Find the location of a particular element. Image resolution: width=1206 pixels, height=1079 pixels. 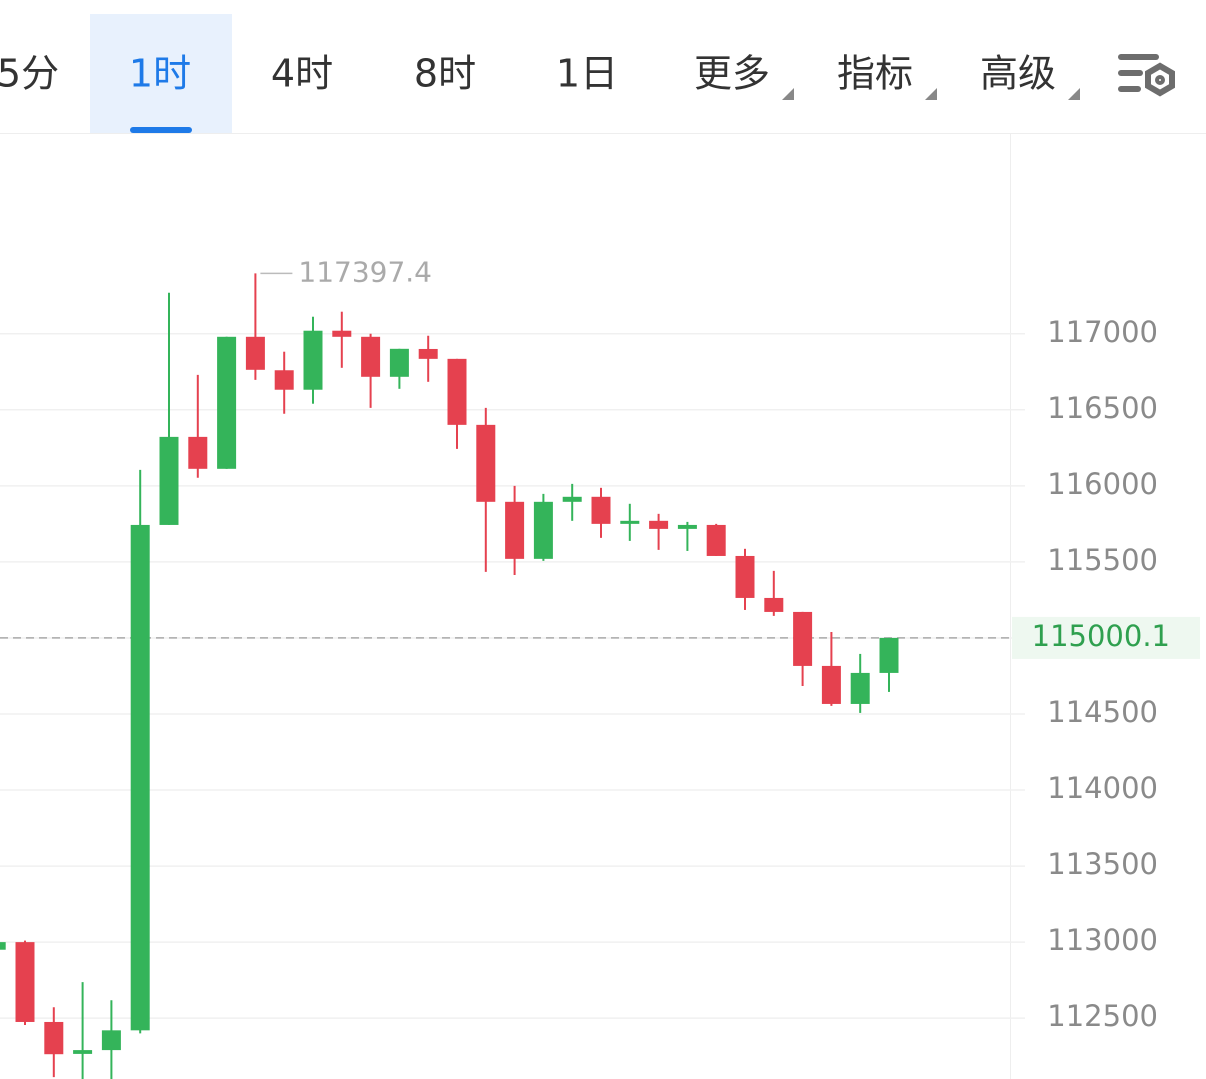

max-high-label: 117397.4 is located at coordinates (365, 271).